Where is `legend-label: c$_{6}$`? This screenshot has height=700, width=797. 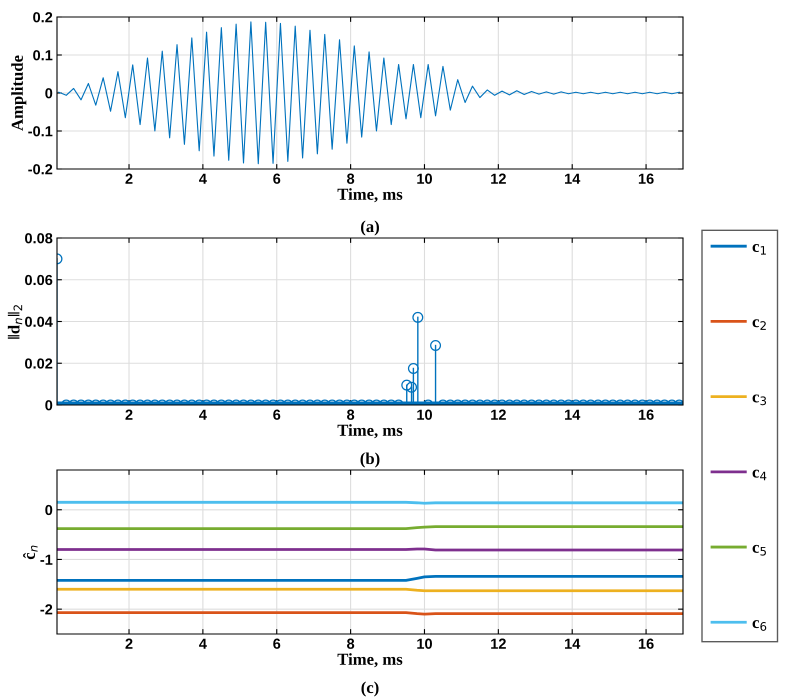 legend-label: c$_{6}$ is located at coordinates (759, 625).